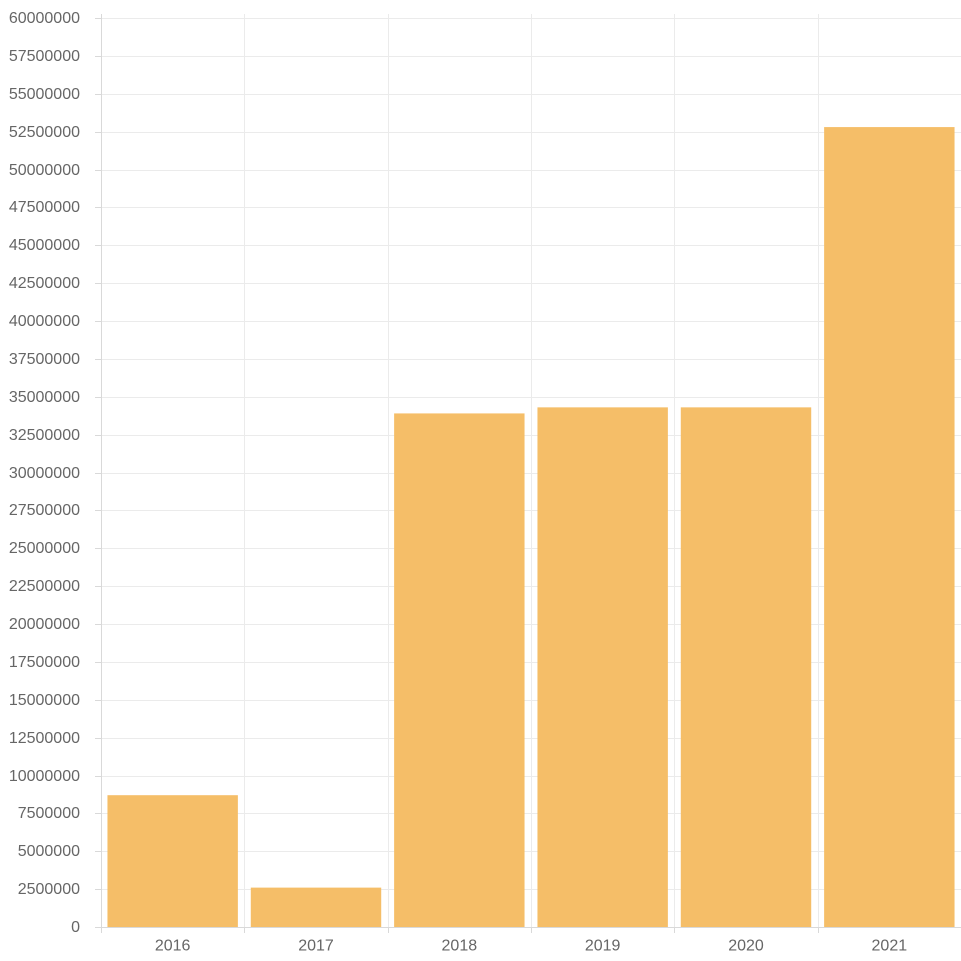 The width and height of the screenshot is (961, 961). What do you see at coordinates (44, 207) in the screenshot?
I see `y-tick-label: 47500000` at bounding box center [44, 207].